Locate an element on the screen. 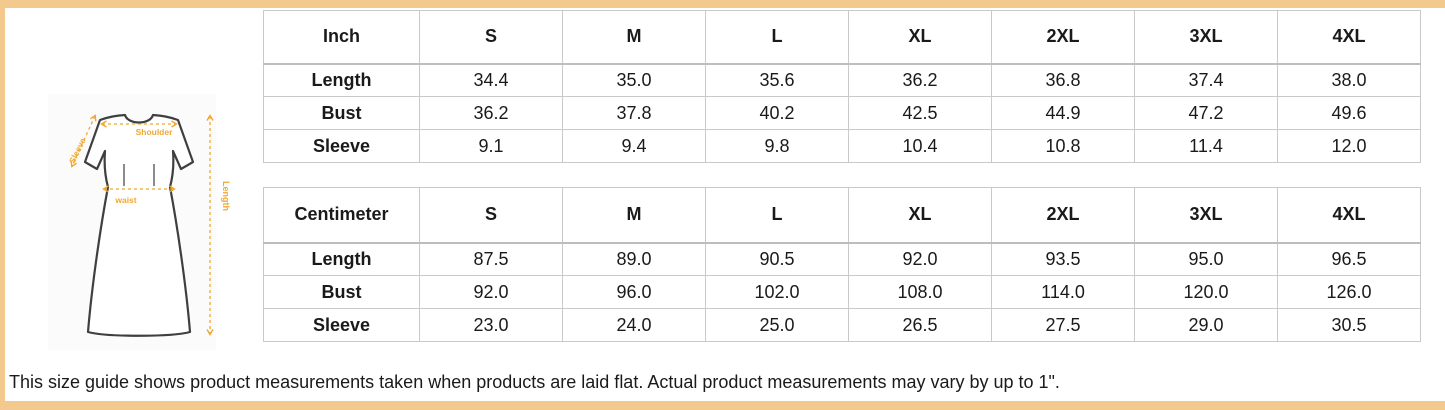 The image size is (1445, 410). value-cell: 12.0 is located at coordinates (1349, 146).